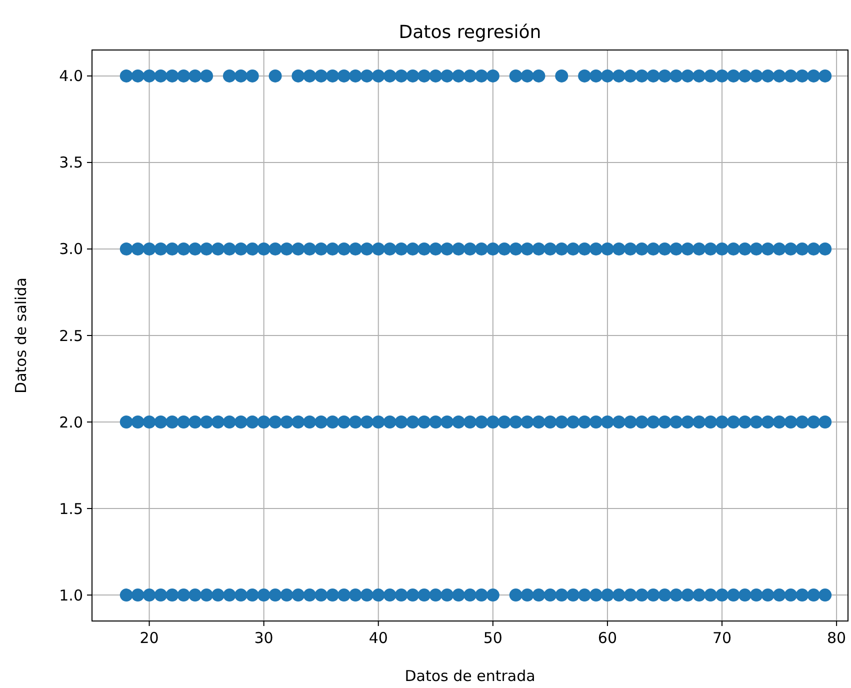 This screenshot has width=851, height=688. I want to click on y-tick-label: 2.5, so click(71, 335).